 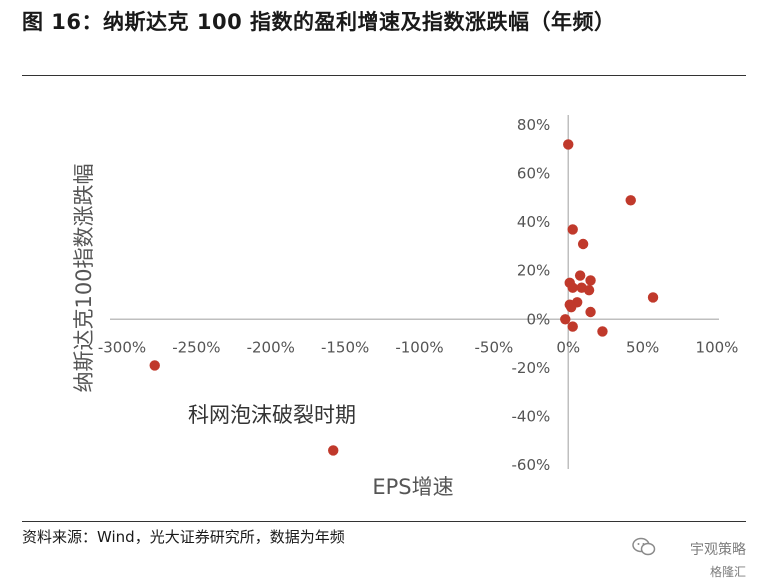 I want to click on y-tick-label: -20%, so click(x=530, y=368).